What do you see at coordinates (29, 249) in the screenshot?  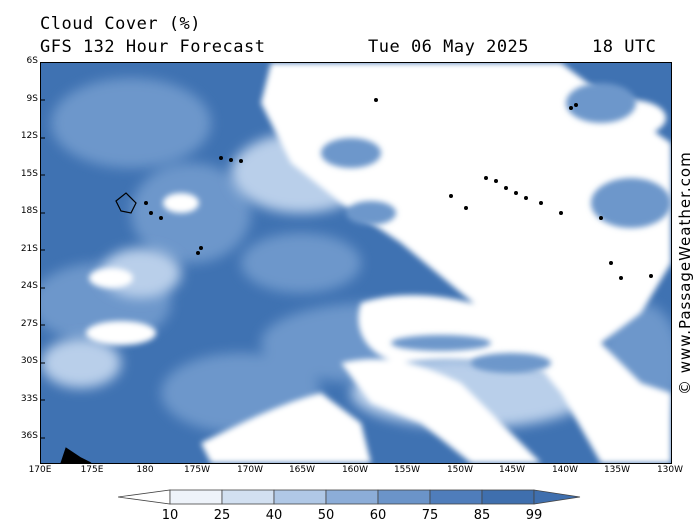 I see `lat-label: 21S` at bounding box center [29, 249].